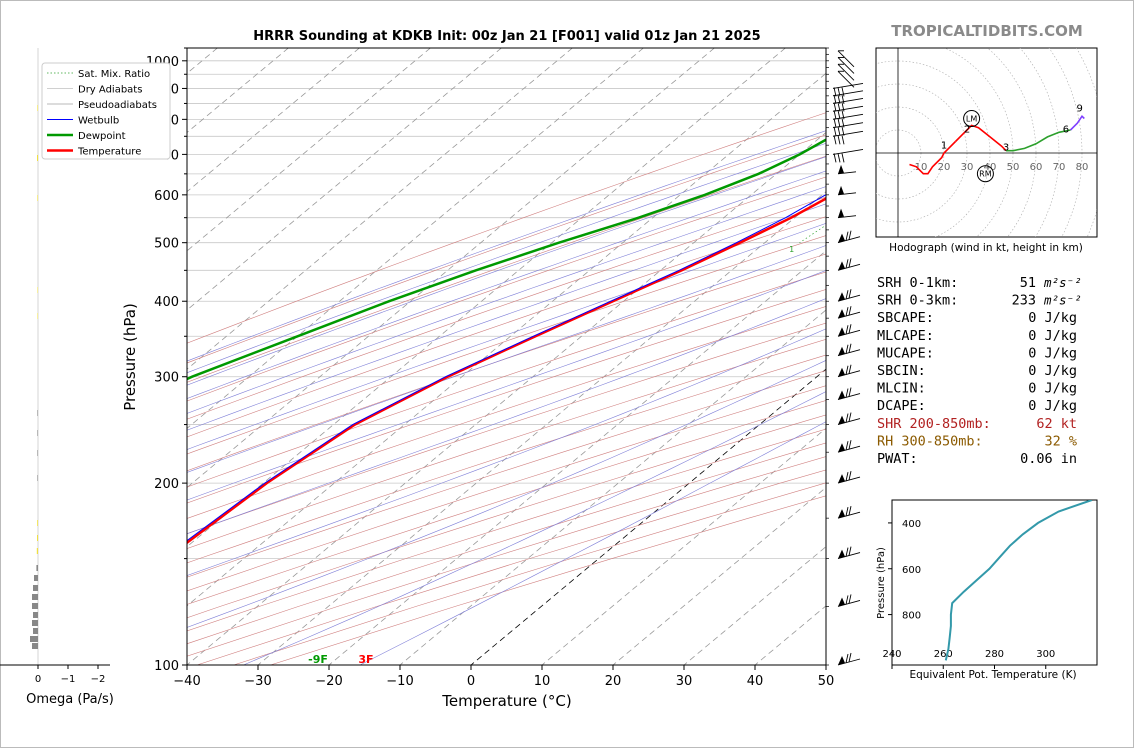 The width and height of the screenshot is (1134, 748). What do you see at coordinates (102, 136) in the screenshot?
I see `legend-label: Dewpoint` at bounding box center [102, 136].